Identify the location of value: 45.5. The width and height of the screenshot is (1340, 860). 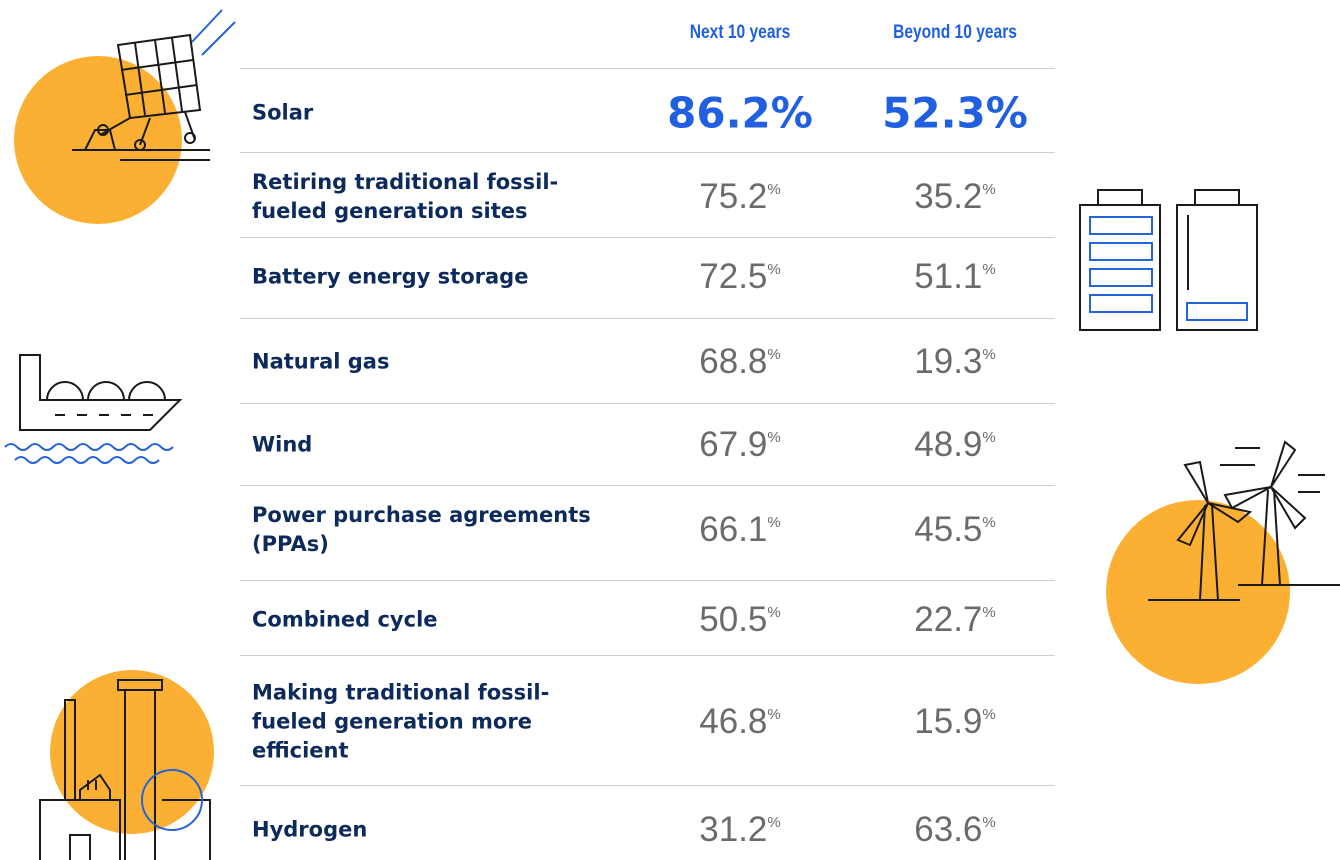
(948, 529).